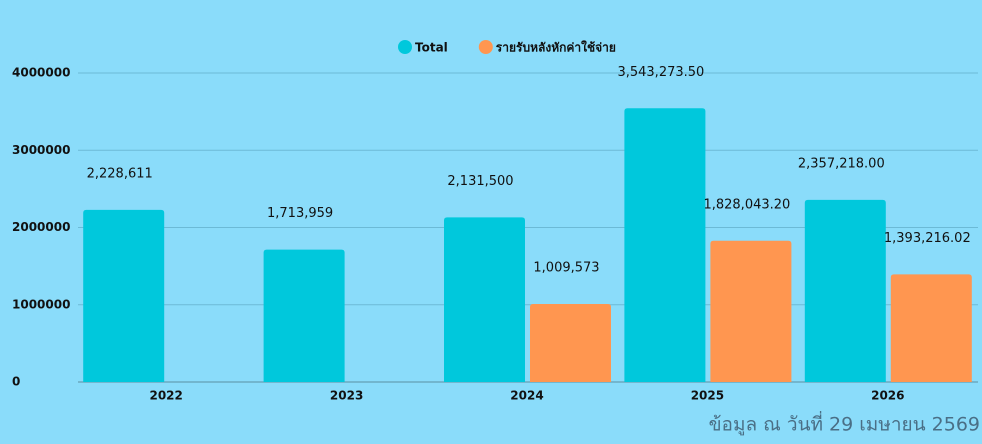  Describe the element at coordinates (431, 48) in the screenshot. I see `legend-label: Total` at that location.